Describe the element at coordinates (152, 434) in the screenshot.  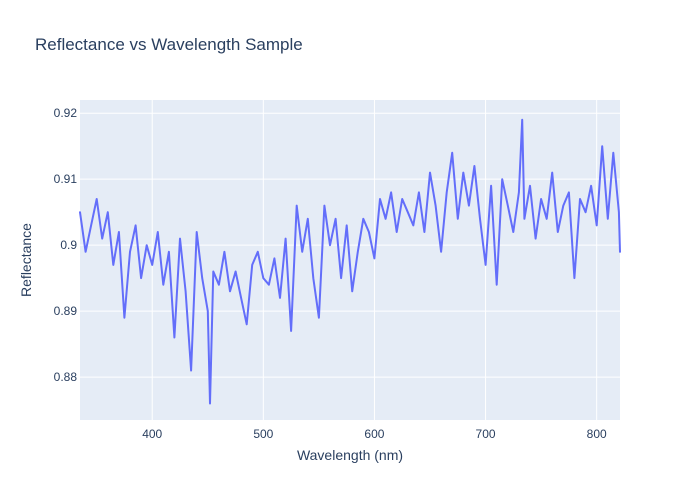
I see `x-tick-label: 400` at that location.